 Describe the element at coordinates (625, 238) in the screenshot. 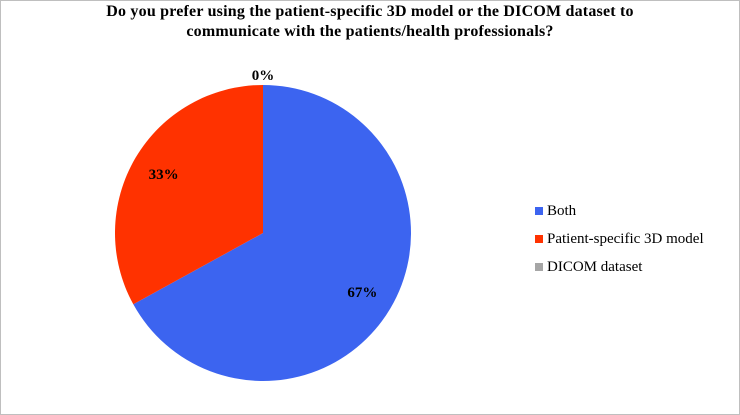

I see `legend-label-patient-specific-3d-model: Patient-specific 3D model` at that location.